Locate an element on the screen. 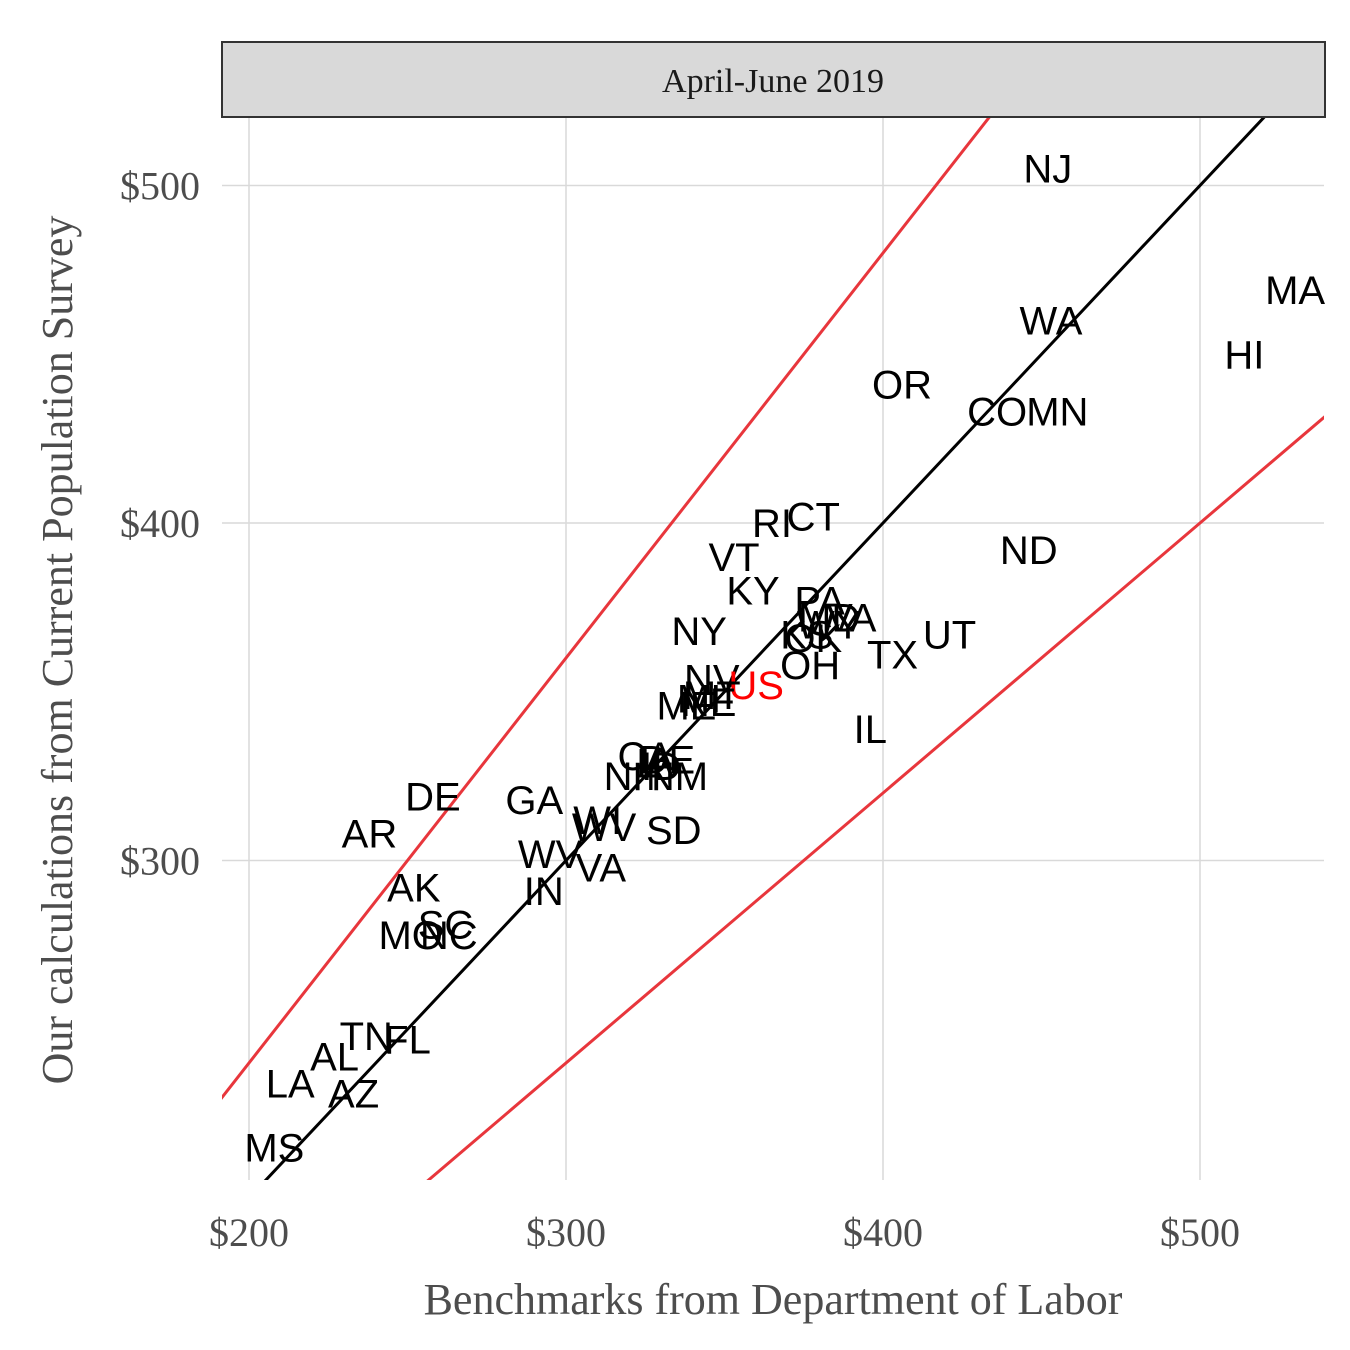  state-point-nj-0: NJ is located at coordinates (1047, 170).